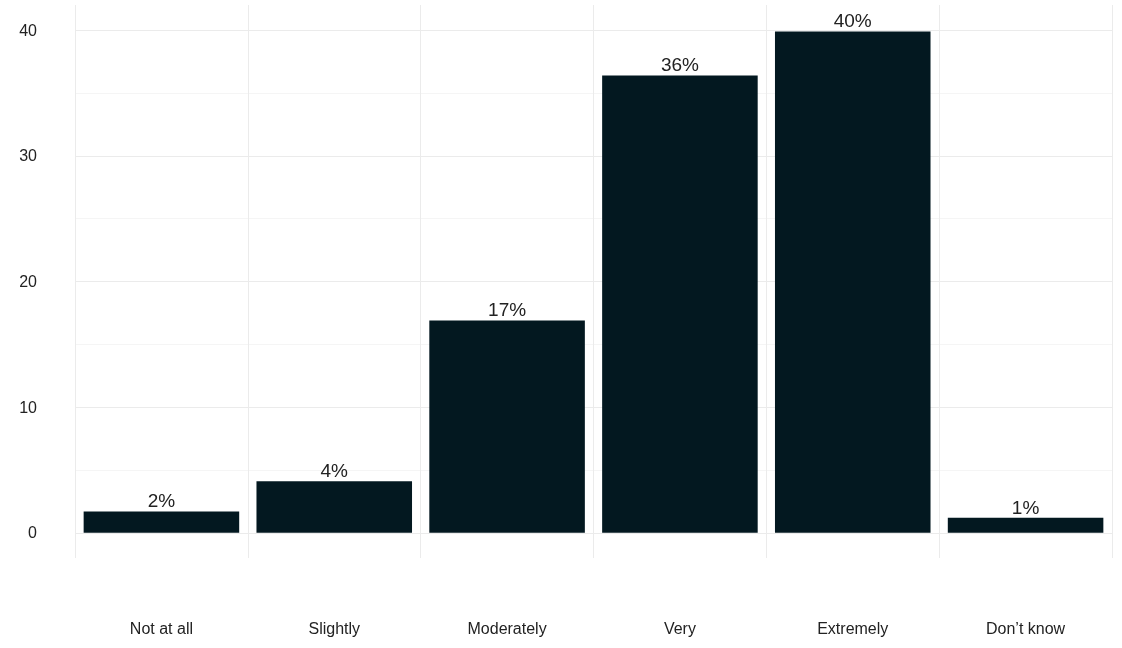  Describe the element at coordinates (853, 628) in the screenshot. I see `x-tick-label: Extremely` at that location.